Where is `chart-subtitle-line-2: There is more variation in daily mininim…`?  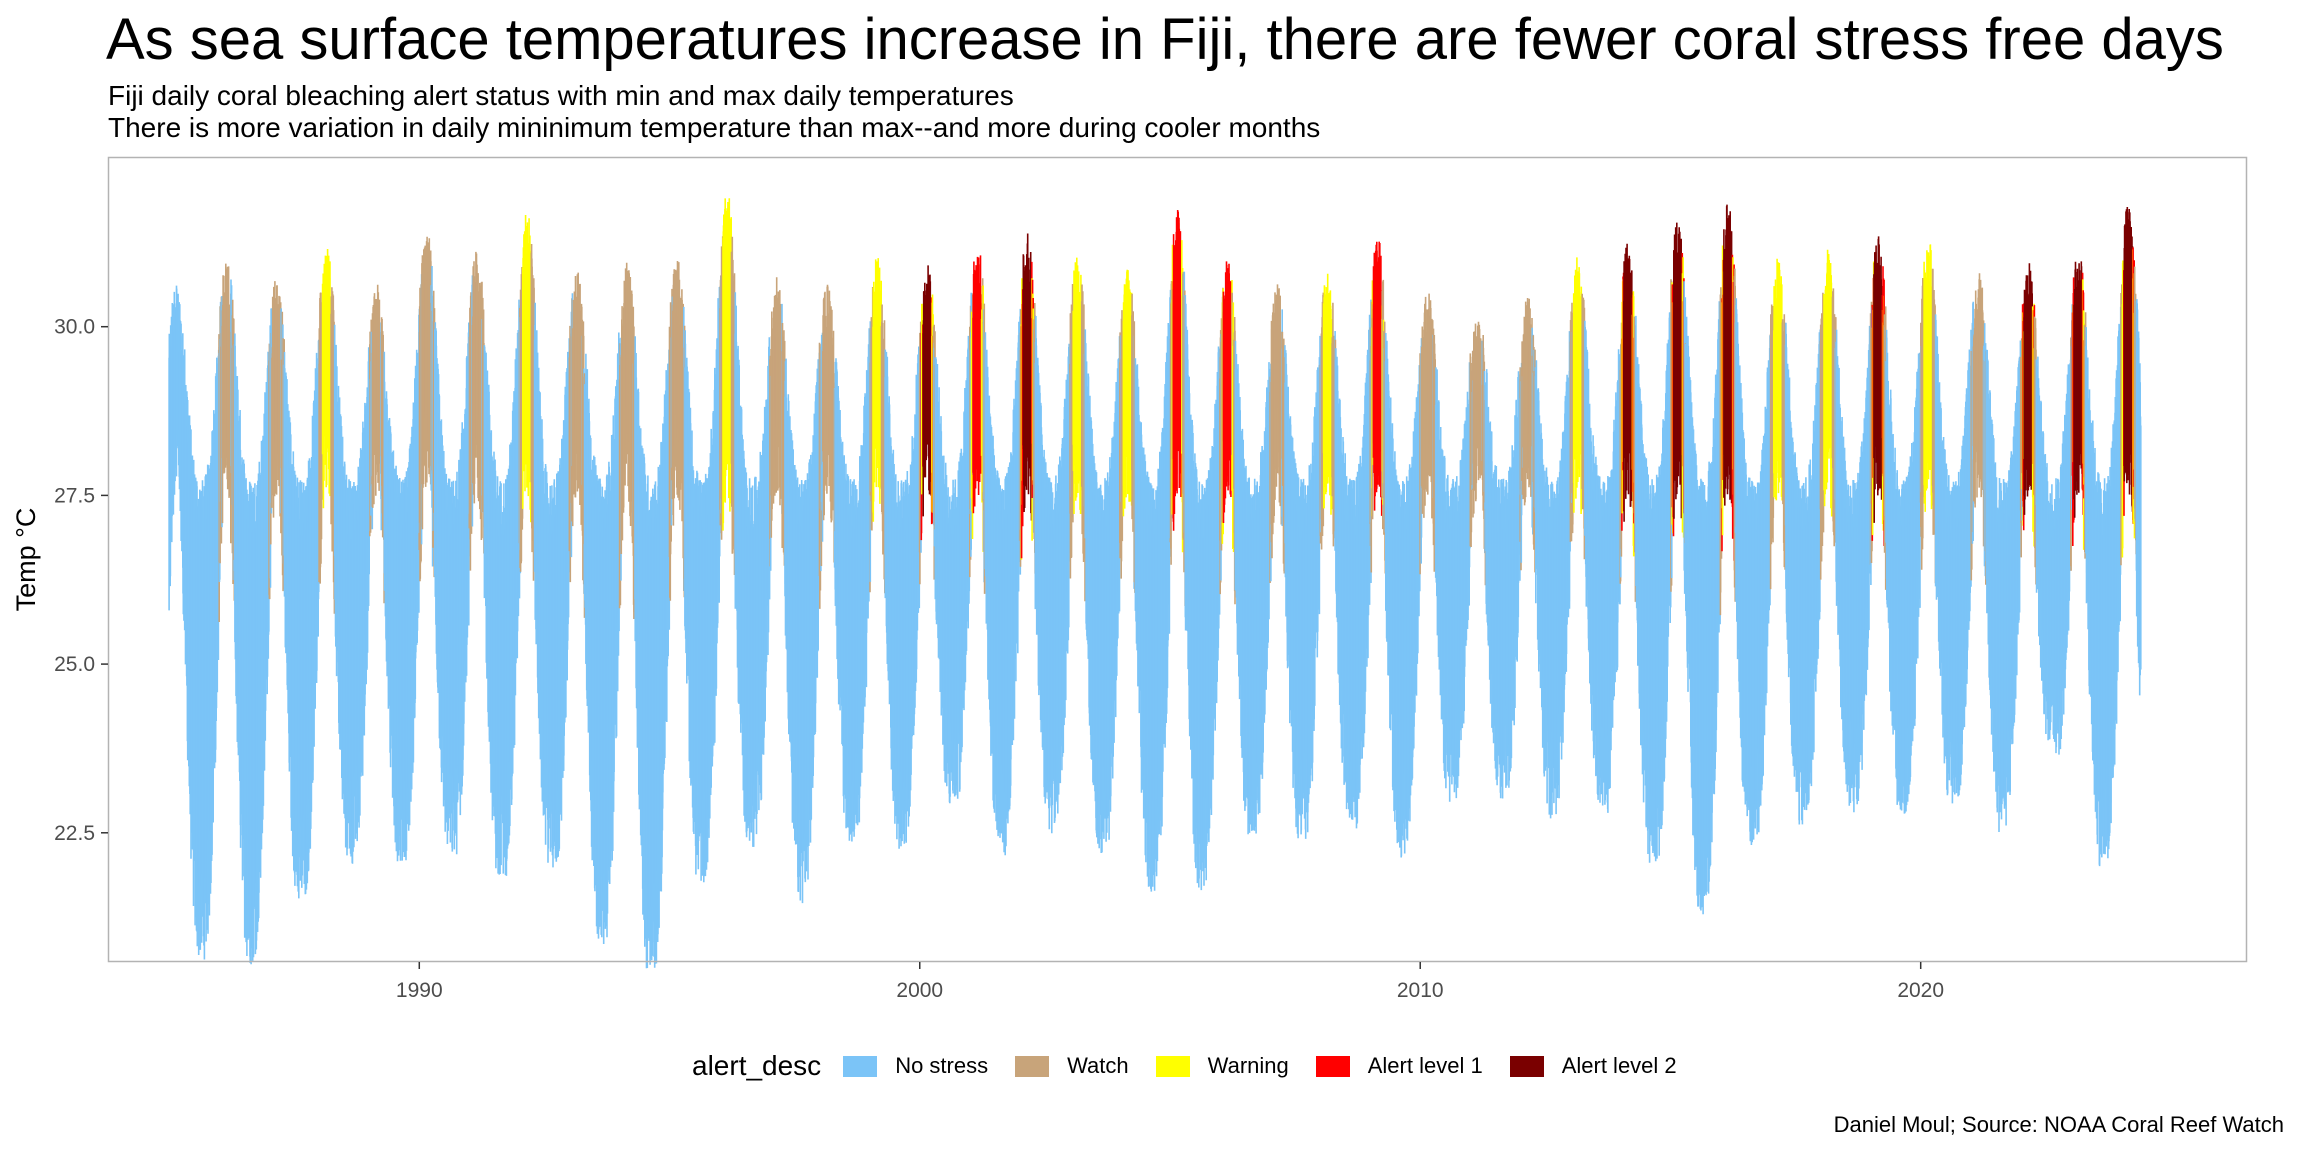 chart-subtitle-line-2: There is more variation in daily mininim… is located at coordinates (714, 127).